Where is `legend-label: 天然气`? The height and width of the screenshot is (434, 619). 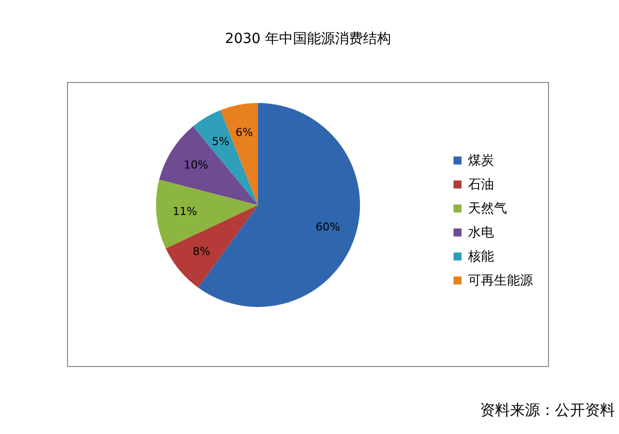 legend-label: 天然气 is located at coordinates (487, 209).